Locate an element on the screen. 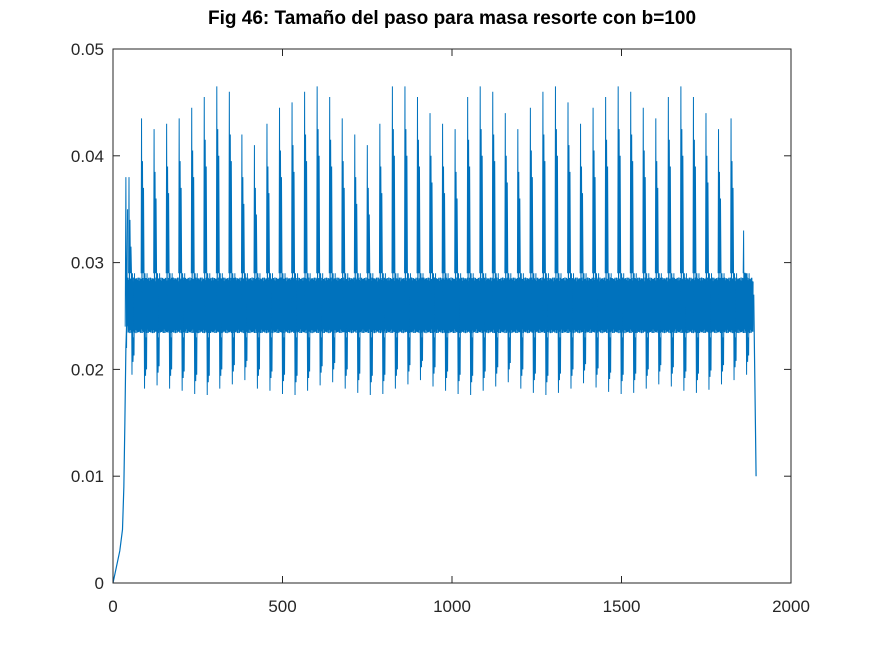 This screenshot has width=874, height=660. series-0-startup-spike is located at coordinates (126, 263).